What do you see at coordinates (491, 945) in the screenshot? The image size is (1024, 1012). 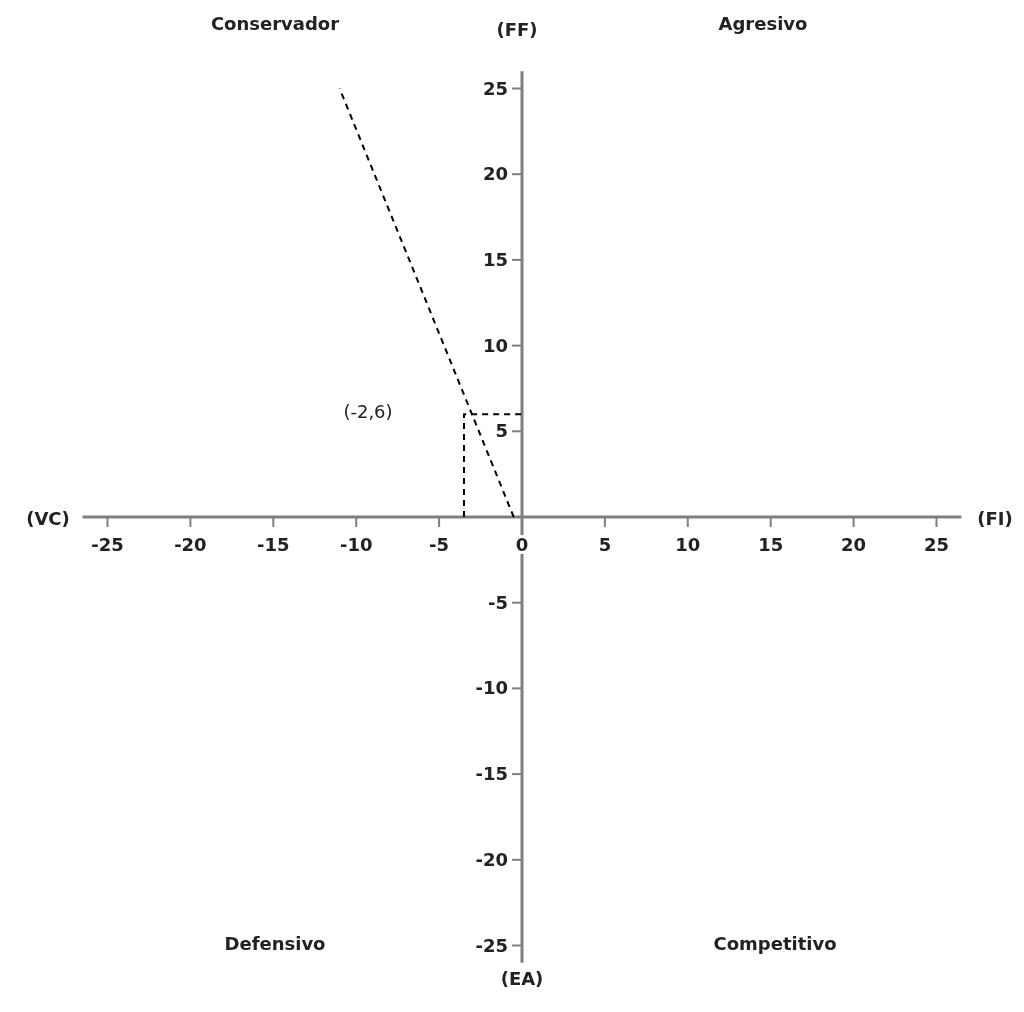 I see `y-tick-label: -25` at bounding box center [491, 945].